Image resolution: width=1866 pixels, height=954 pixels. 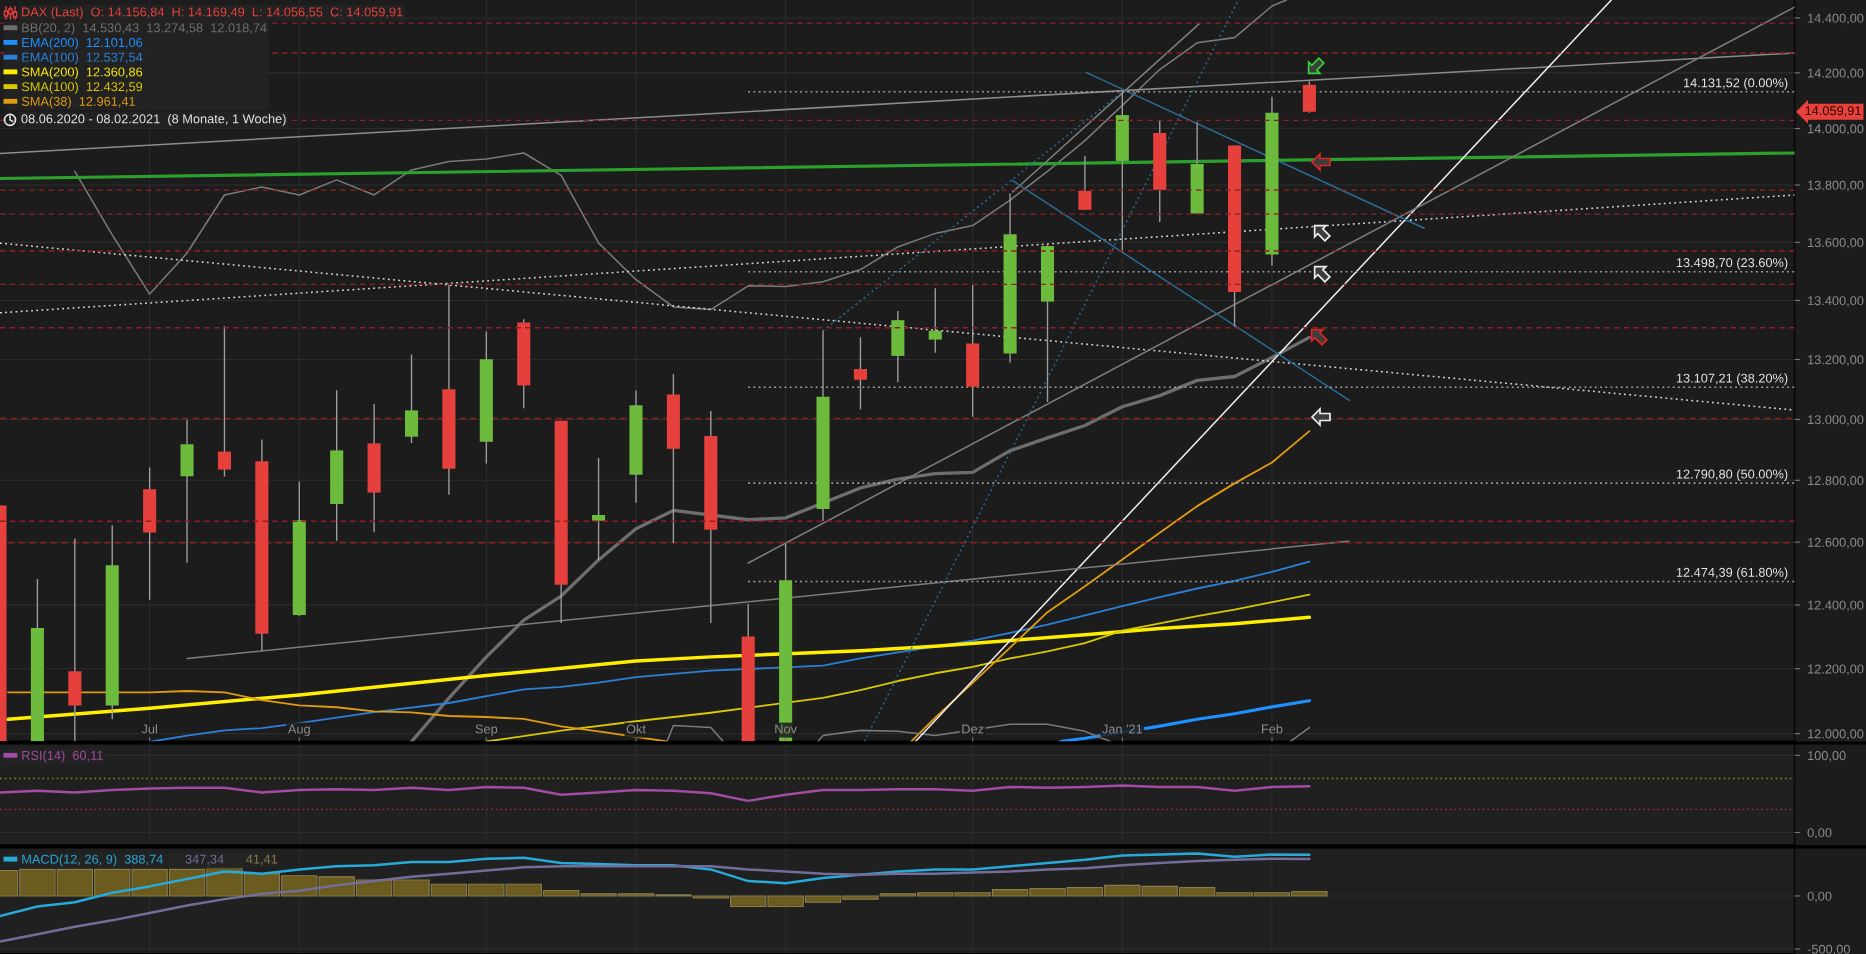 I want to click on x-tick-label: Feb, so click(x=1272, y=729).